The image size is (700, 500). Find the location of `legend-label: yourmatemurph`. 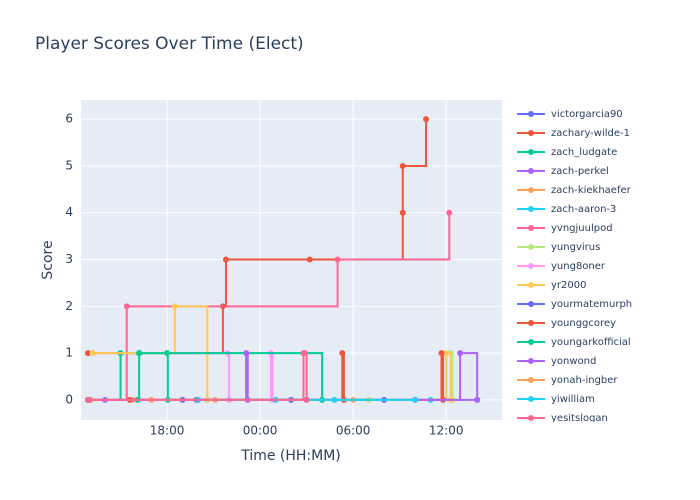

legend-label: yourmatemurph is located at coordinates (591, 304).